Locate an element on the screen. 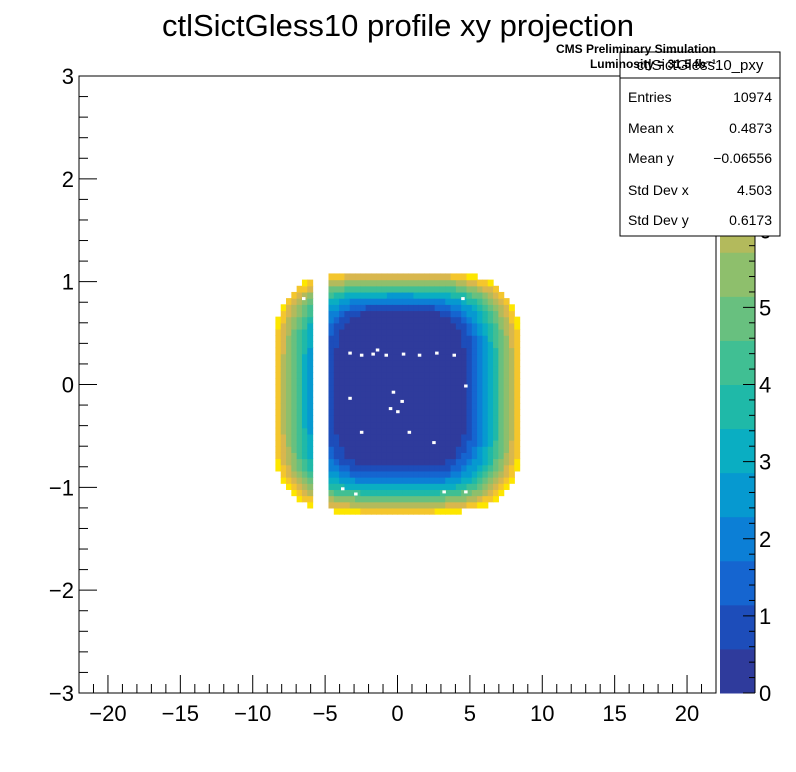  empty-bin is located at coordinates (466, 386).